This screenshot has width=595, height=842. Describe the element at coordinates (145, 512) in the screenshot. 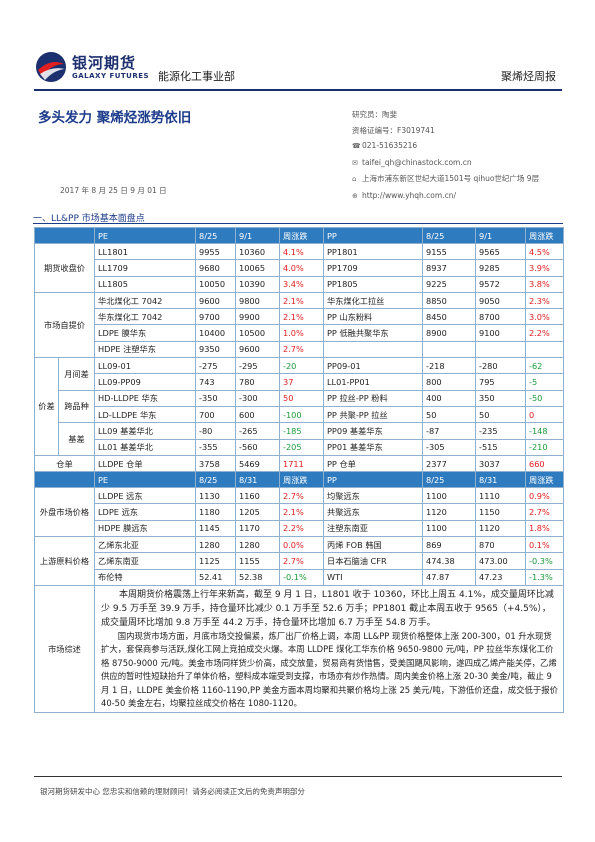

I see `table-cell: LDPE 远东` at that location.